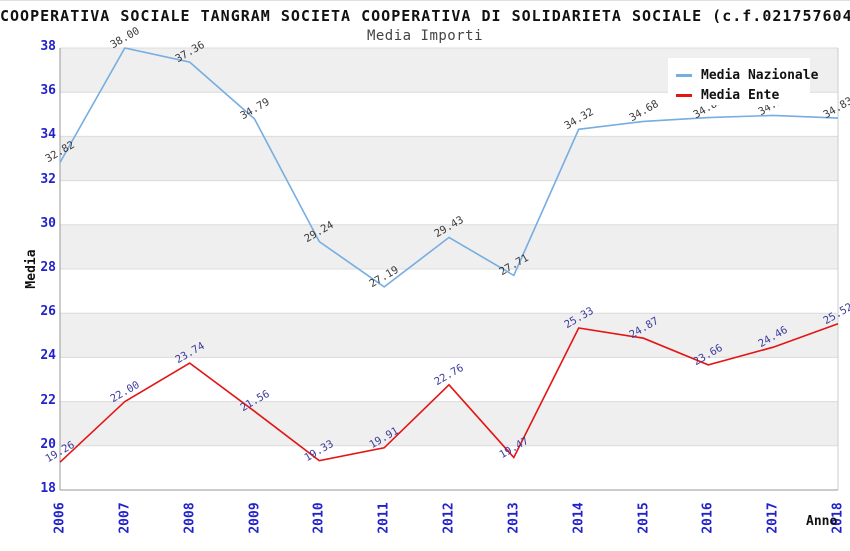 The height and width of the screenshot is (551, 850). What do you see at coordinates (684, 95) in the screenshot?
I see `media-ente-line-swatch-icon` at bounding box center [684, 95].